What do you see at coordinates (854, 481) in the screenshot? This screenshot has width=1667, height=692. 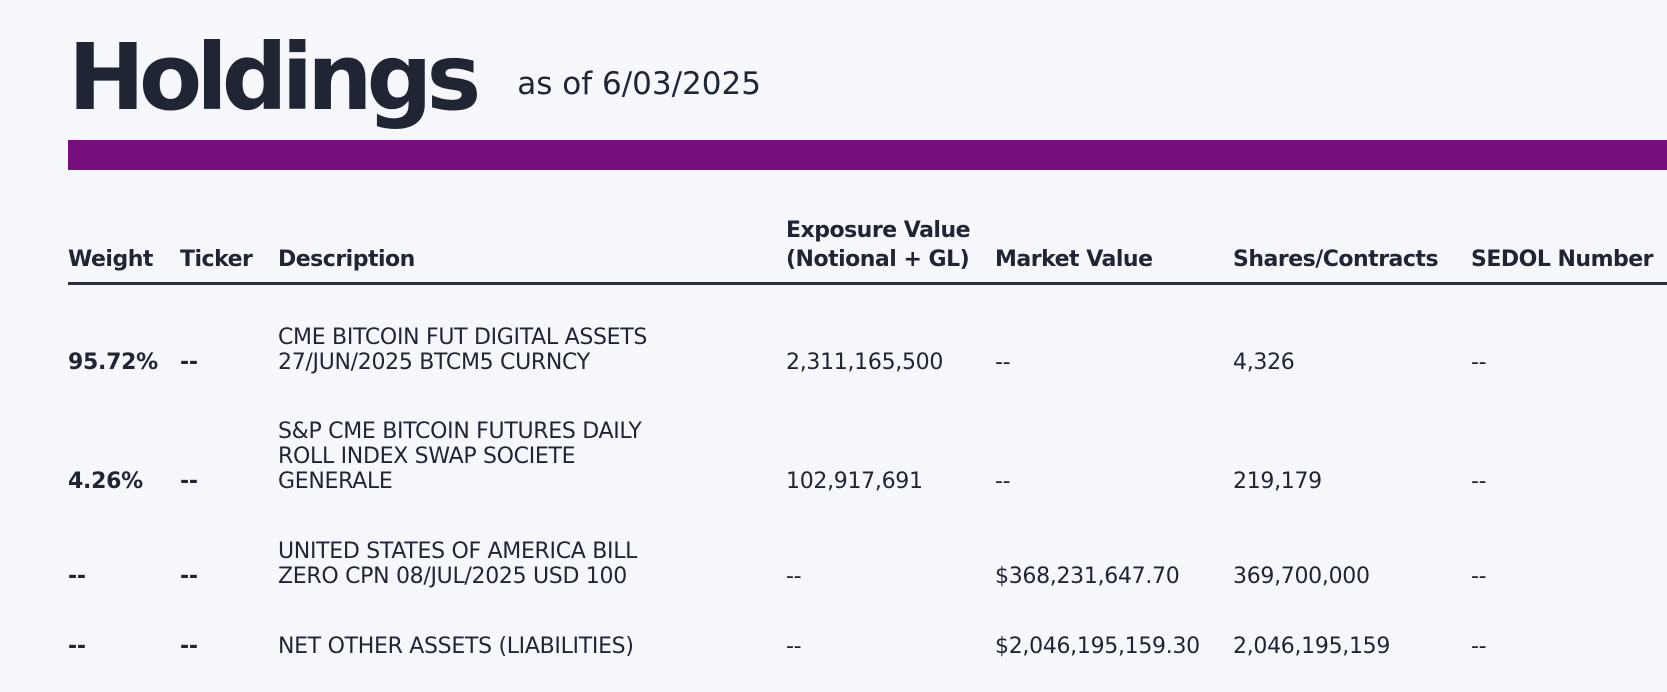 I see `cell-exposure: 102,917,691` at bounding box center [854, 481].